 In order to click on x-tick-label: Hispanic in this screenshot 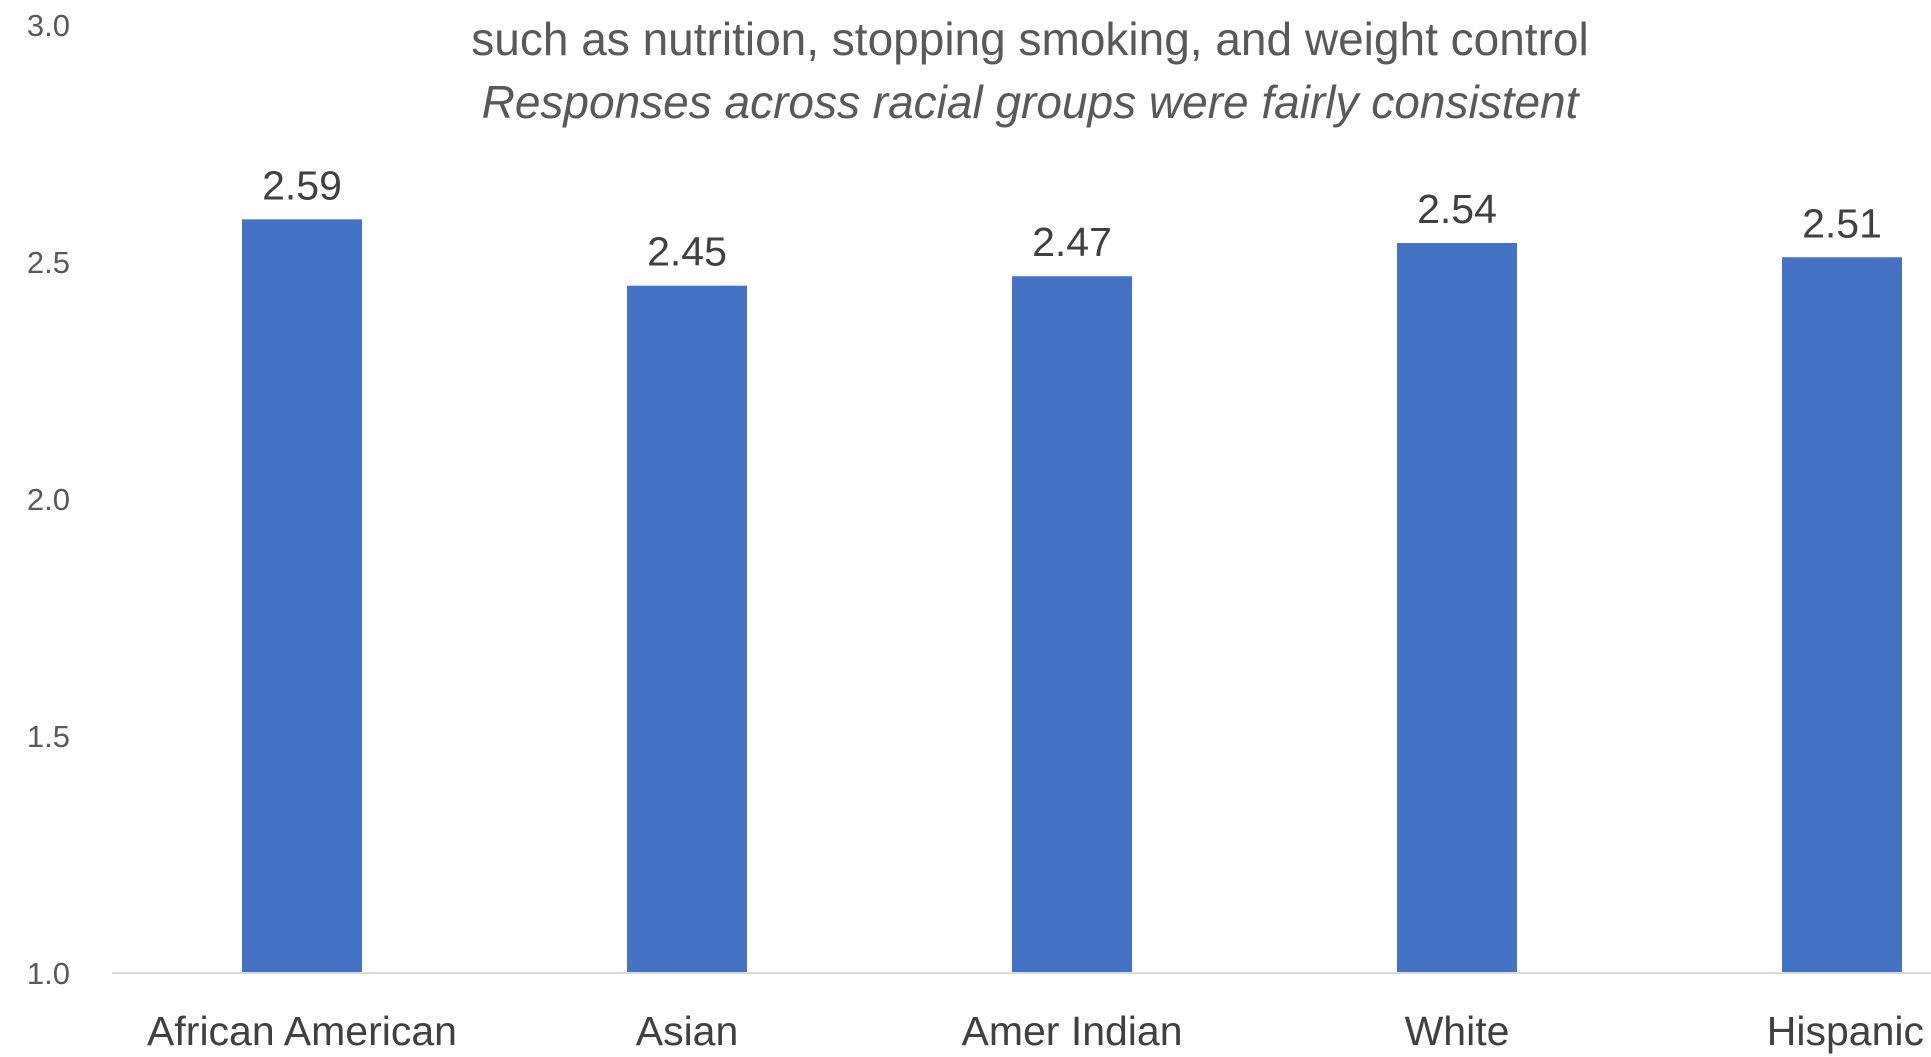, I will do `click(1845, 1031)`.